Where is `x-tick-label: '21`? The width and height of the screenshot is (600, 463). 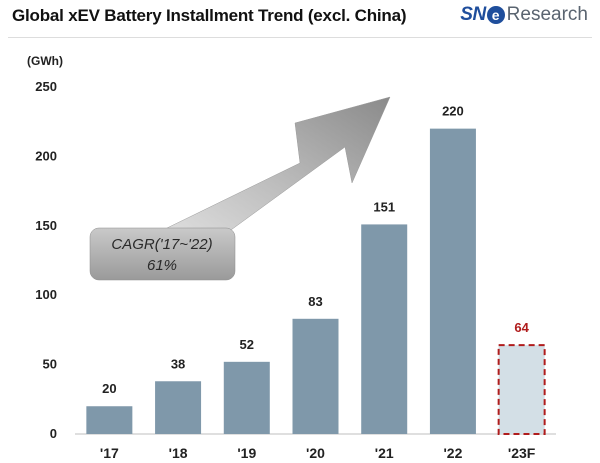 x-tick-label: '21 is located at coordinates (384, 453).